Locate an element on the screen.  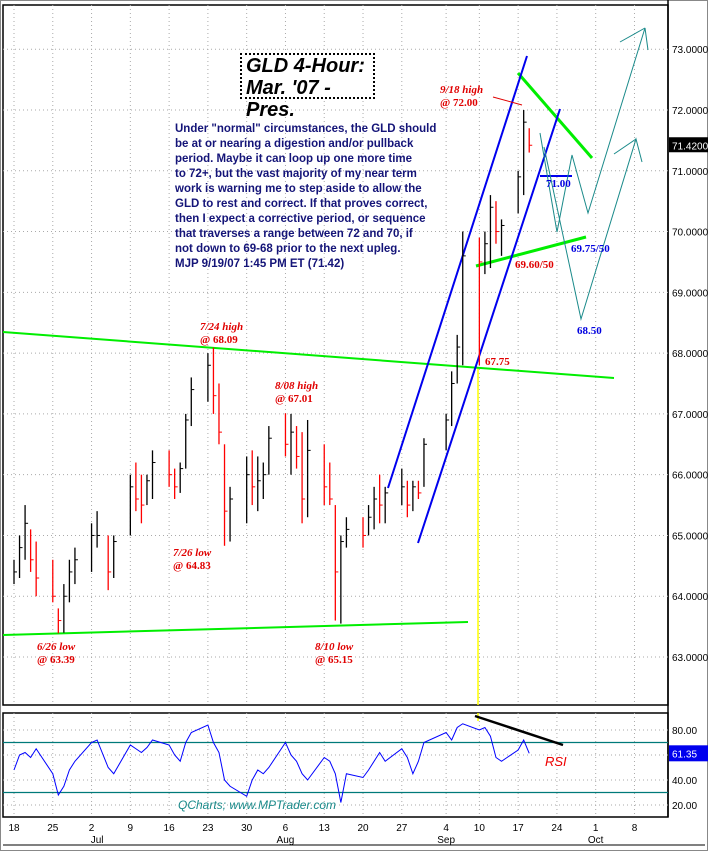
x-tick-label: 27 is located at coordinates (402, 828).